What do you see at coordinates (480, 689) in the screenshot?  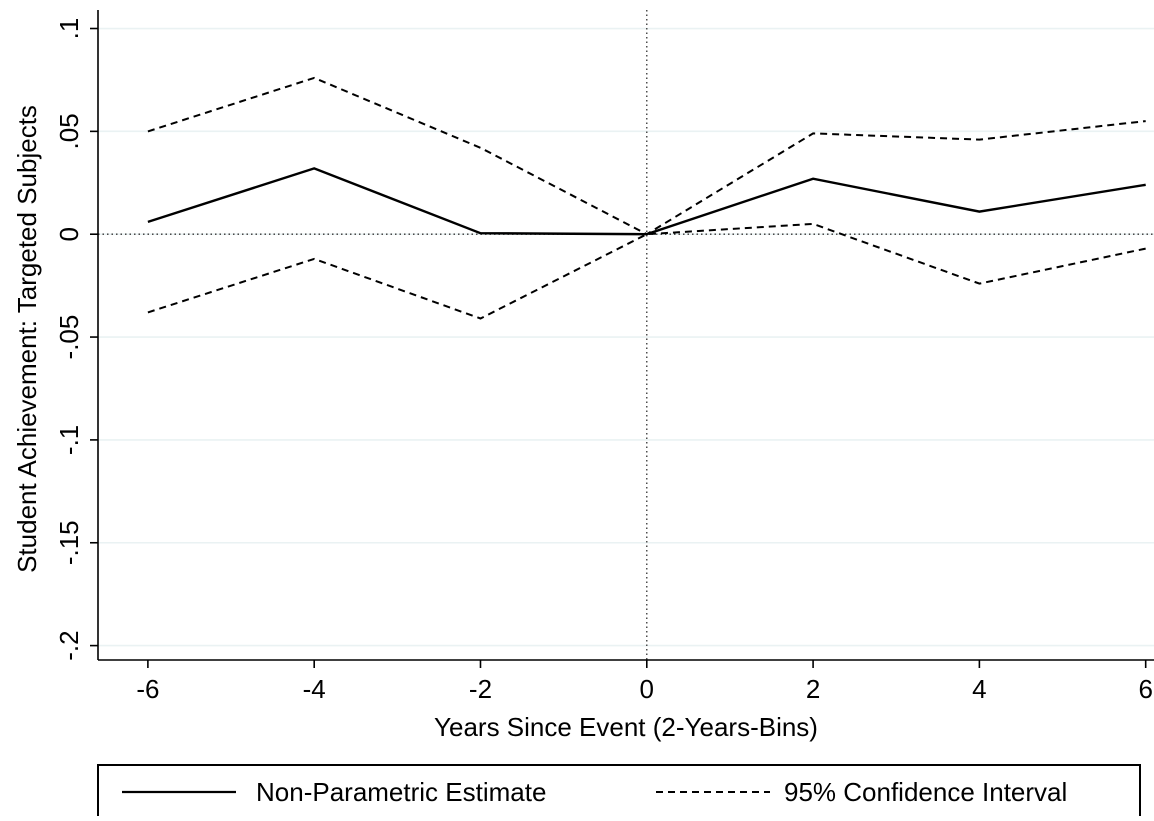 I see `x-tick-label: -2` at bounding box center [480, 689].